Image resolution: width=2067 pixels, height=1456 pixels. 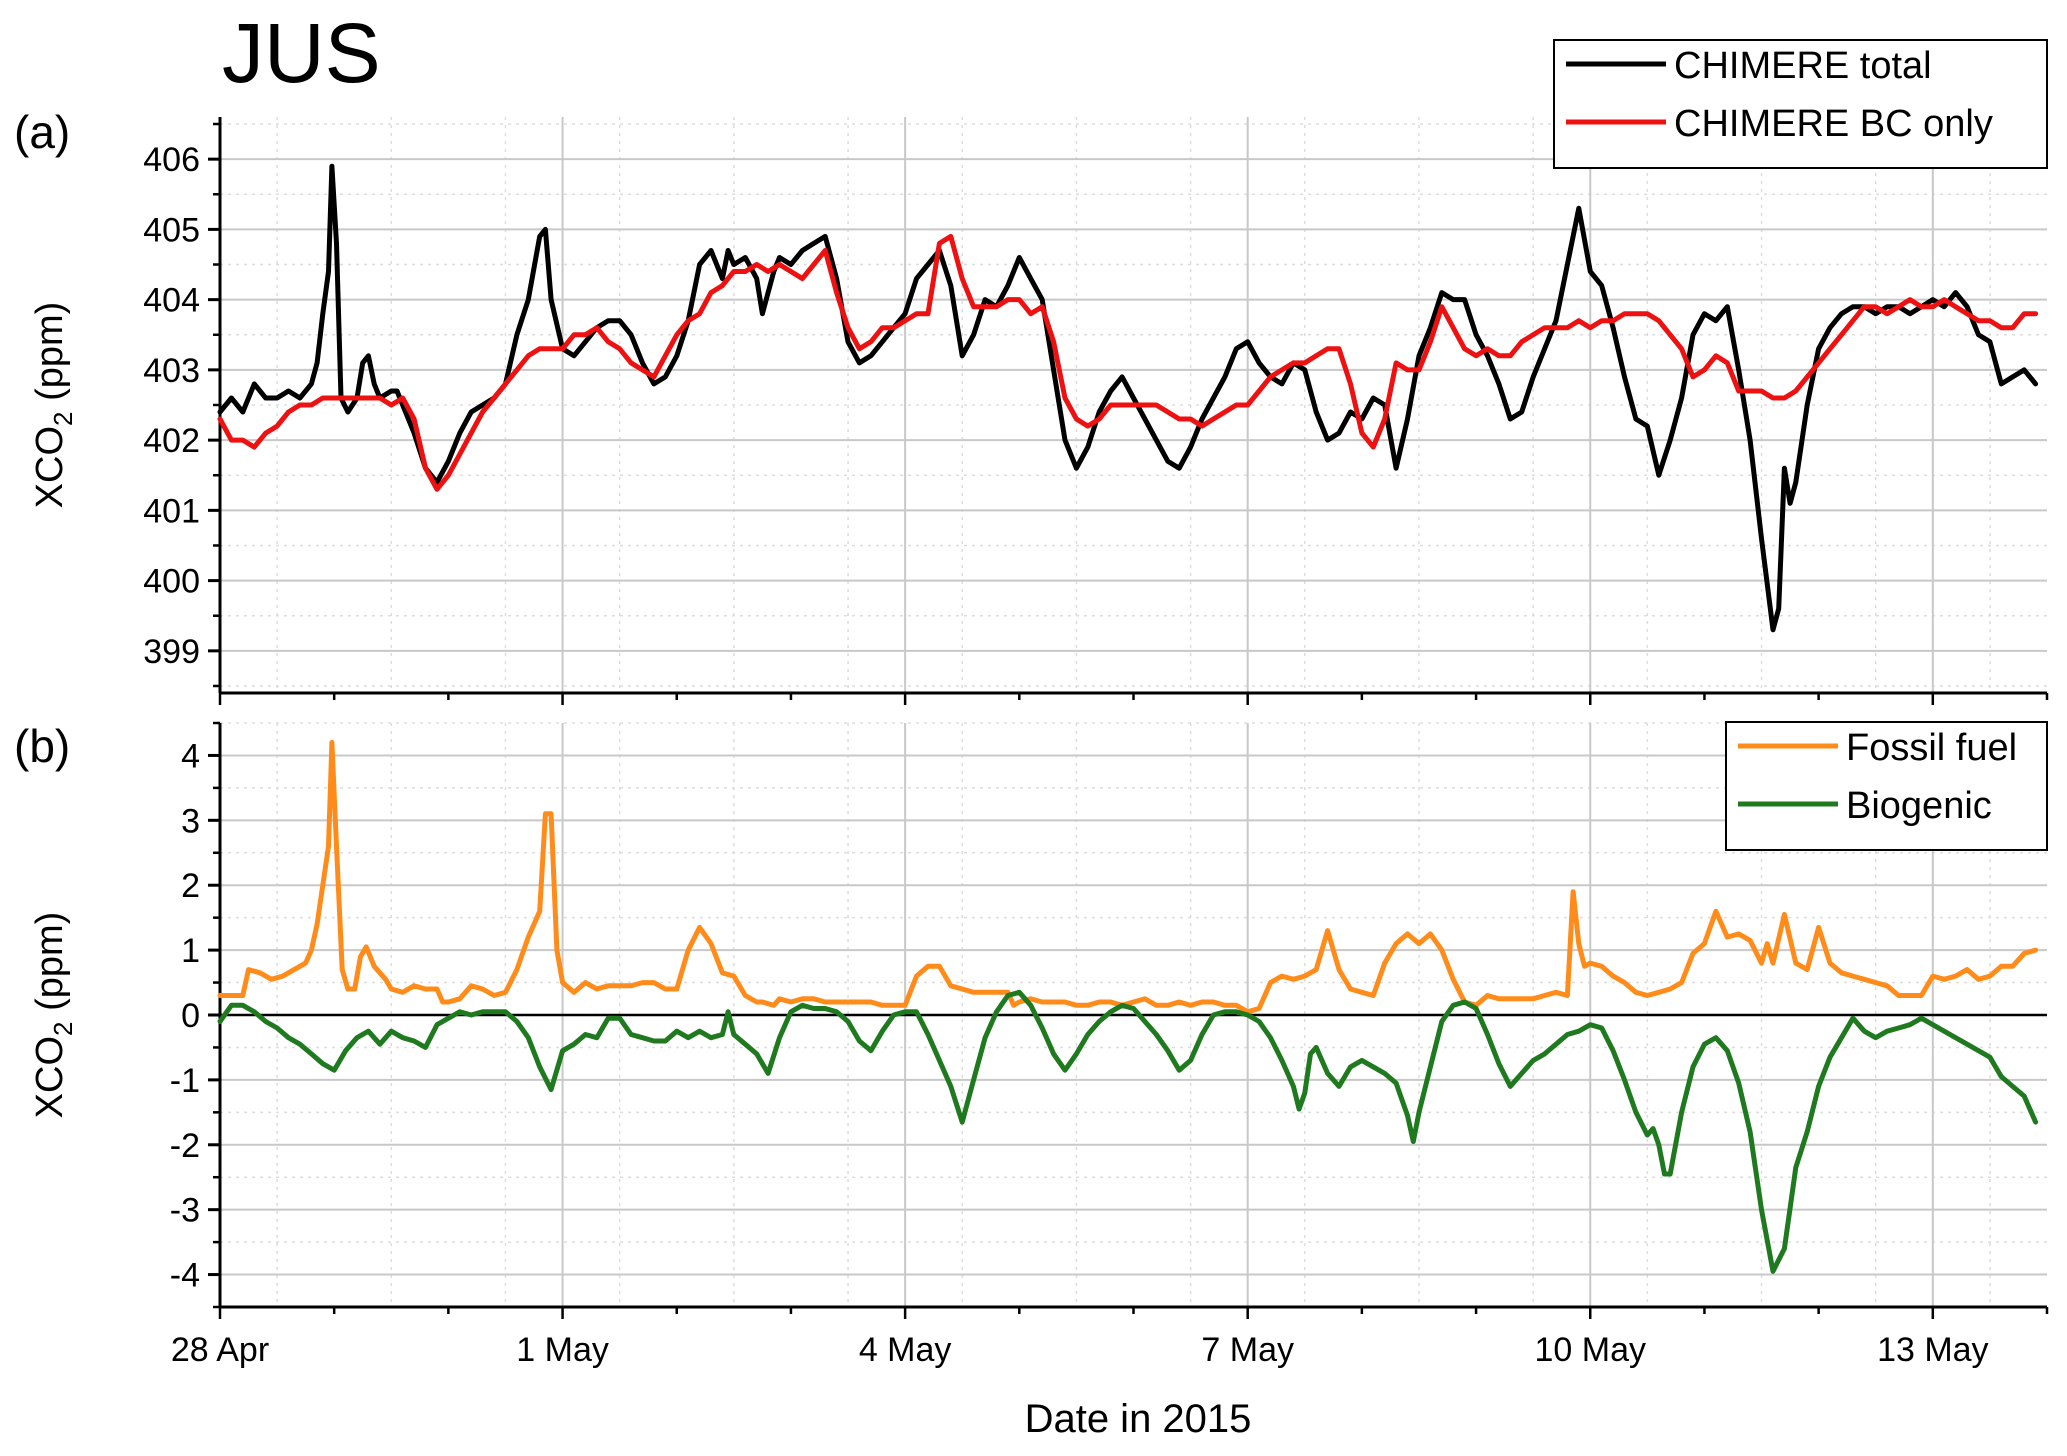 What do you see at coordinates (220, 1350) in the screenshot?
I see `x-tick-label: 28 Apr` at bounding box center [220, 1350].